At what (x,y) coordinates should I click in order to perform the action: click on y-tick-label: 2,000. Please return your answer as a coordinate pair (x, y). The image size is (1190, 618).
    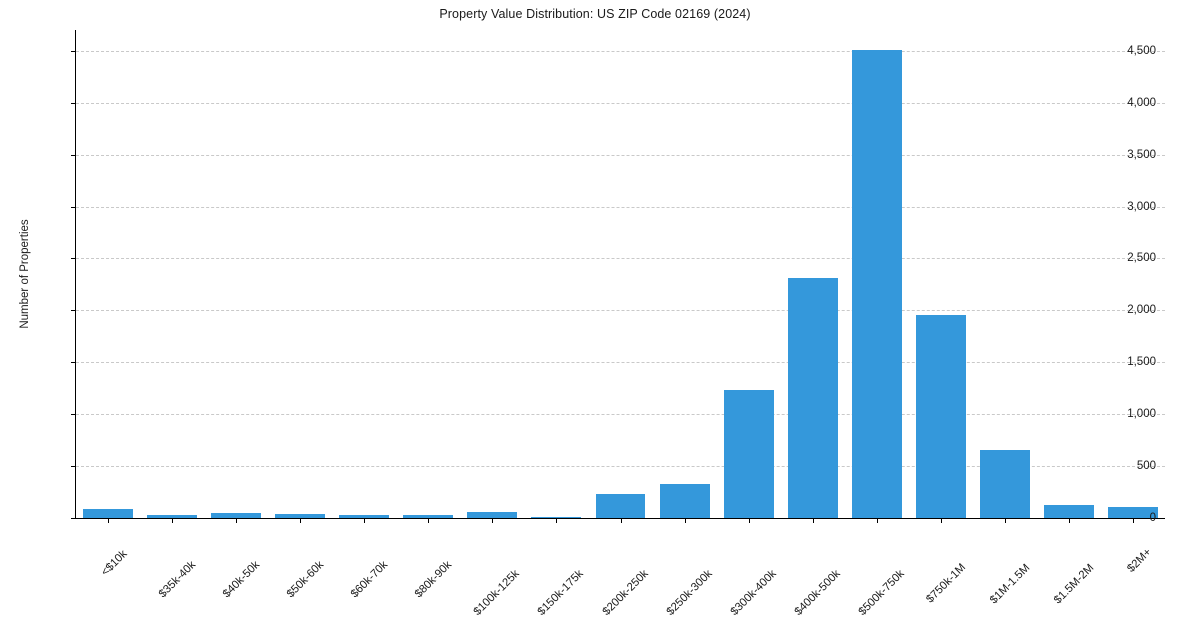
    Looking at the image, I should click on (1141, 310).